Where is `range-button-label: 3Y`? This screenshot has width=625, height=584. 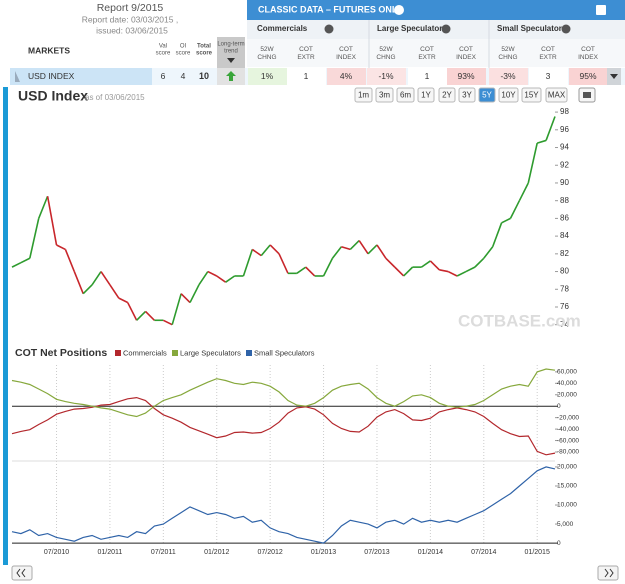
range-button-label: 3Y is located at coordinates (467, 95).